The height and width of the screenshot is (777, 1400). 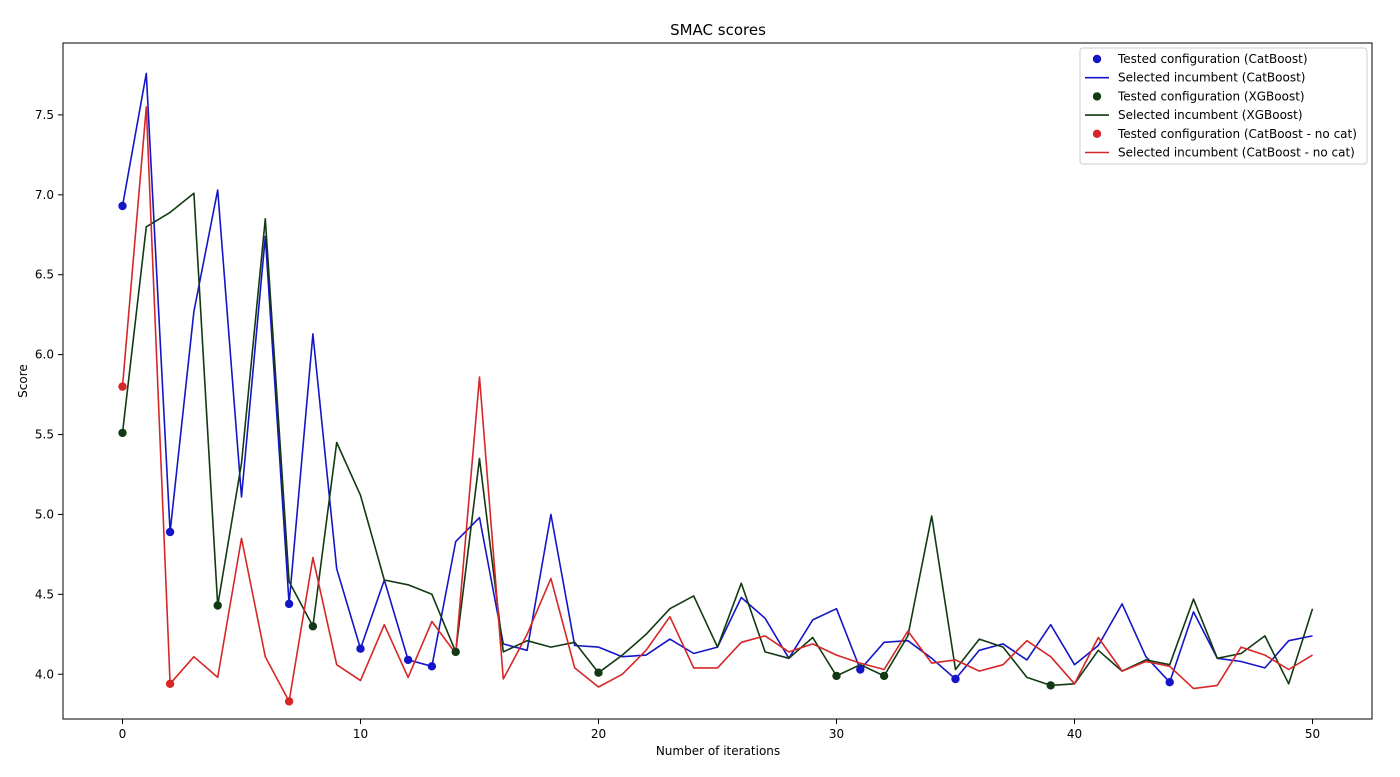 I want to click on x-axis-title: Number of iterations, so click(x=718, y=751).